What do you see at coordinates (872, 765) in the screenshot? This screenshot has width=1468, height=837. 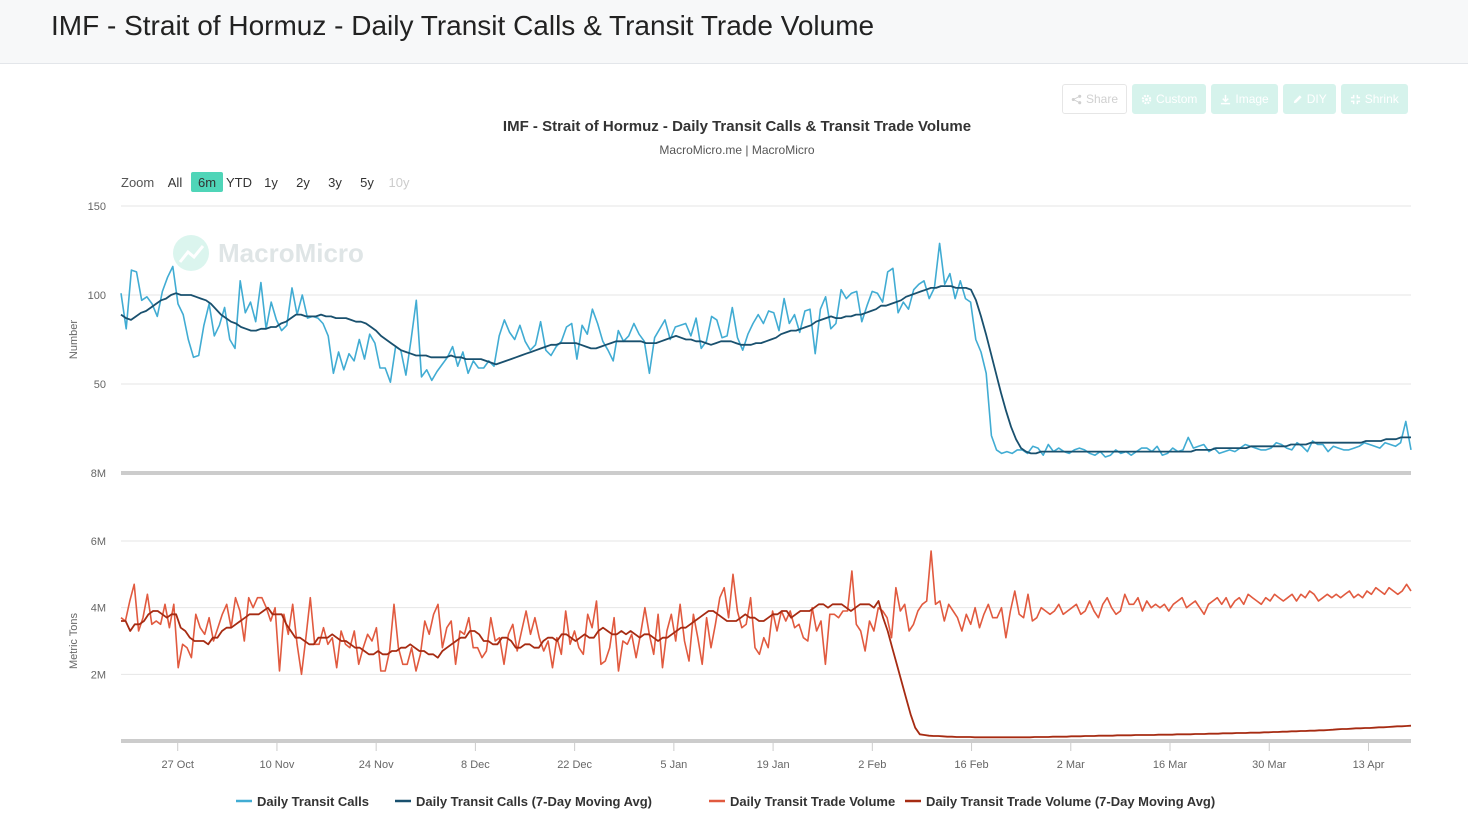 I see `x-tick-label: 2 Feb` at bounding box center [872, 765].